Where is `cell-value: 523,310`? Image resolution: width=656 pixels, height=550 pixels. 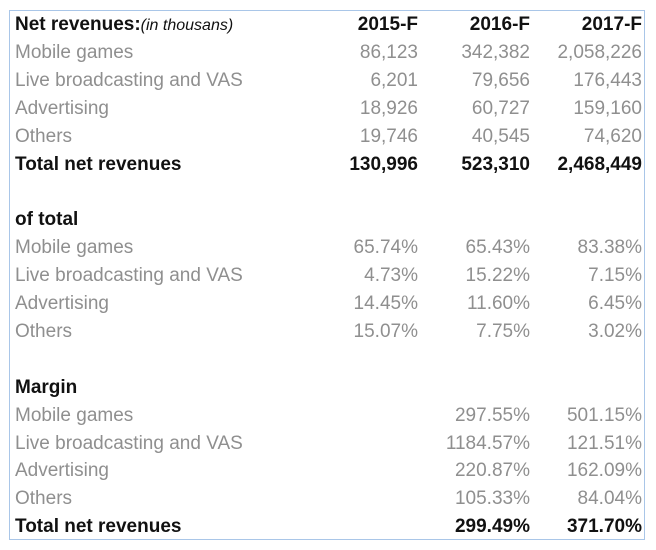 cell-value: 523,310 is located at coordinates (495, 164).